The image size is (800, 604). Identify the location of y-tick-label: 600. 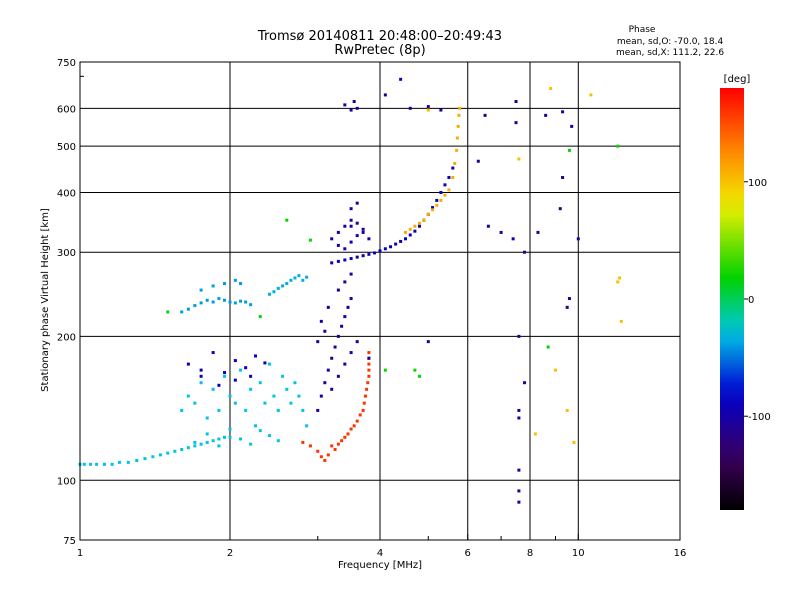
(66, 109).